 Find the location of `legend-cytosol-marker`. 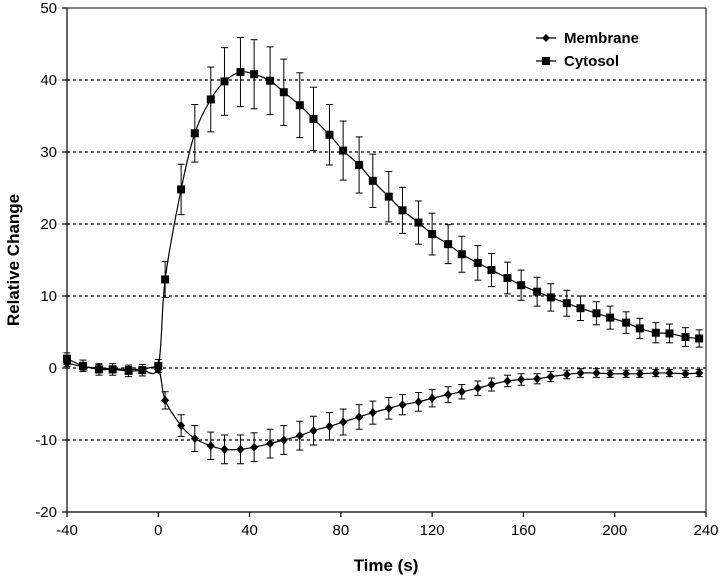

legend-cytosol-marker is located at coordinates (546, 61).